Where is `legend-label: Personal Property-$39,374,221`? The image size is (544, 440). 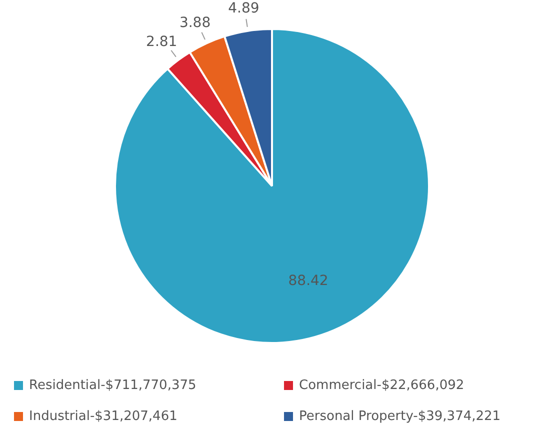
legend-label: Personal Property-$39,374,221 is located at coordinates (400, 416).